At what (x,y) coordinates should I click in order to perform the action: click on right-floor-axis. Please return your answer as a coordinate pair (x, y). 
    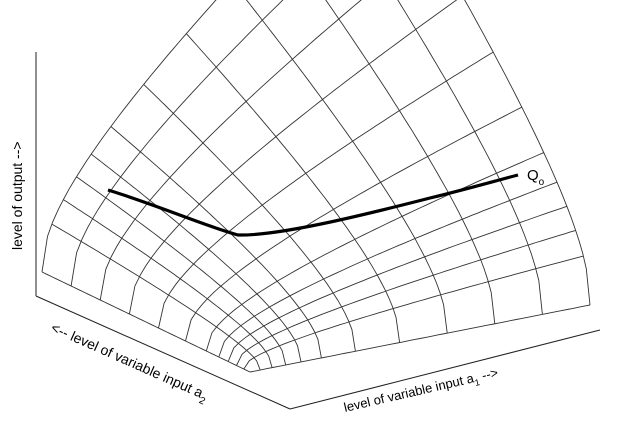
    Looking at the image, I should click on (445, 369).